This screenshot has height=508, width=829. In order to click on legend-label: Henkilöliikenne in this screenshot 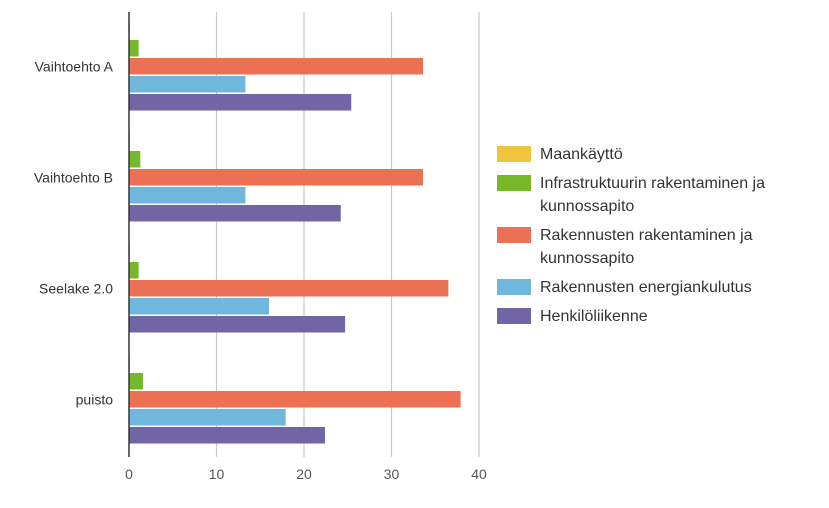, I will do `click(594, 316)`.